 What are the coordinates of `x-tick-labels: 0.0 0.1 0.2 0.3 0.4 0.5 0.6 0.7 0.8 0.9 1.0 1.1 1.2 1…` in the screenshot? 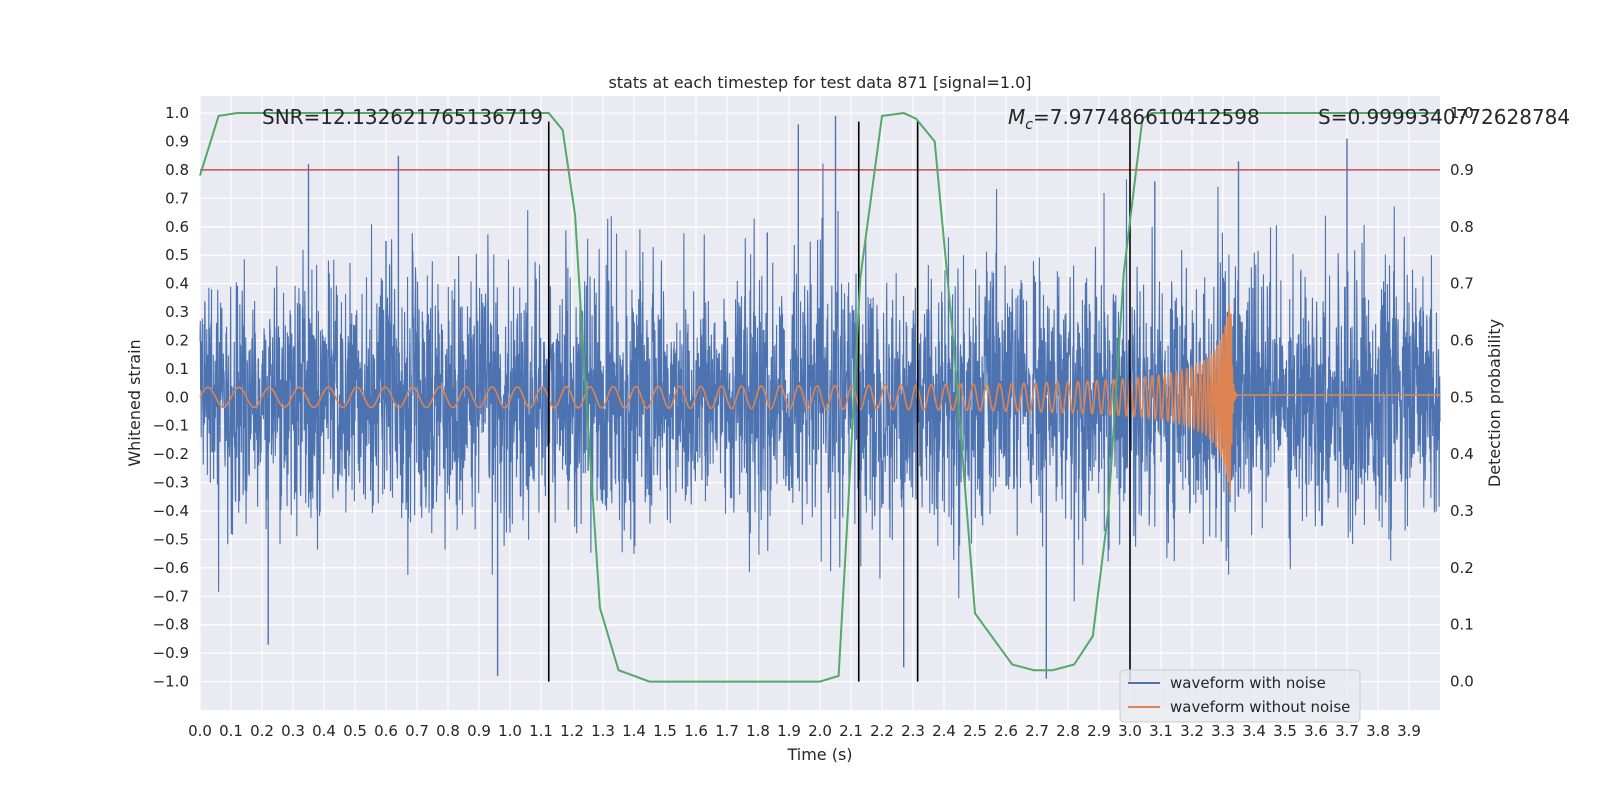 It's located at (804, 731).